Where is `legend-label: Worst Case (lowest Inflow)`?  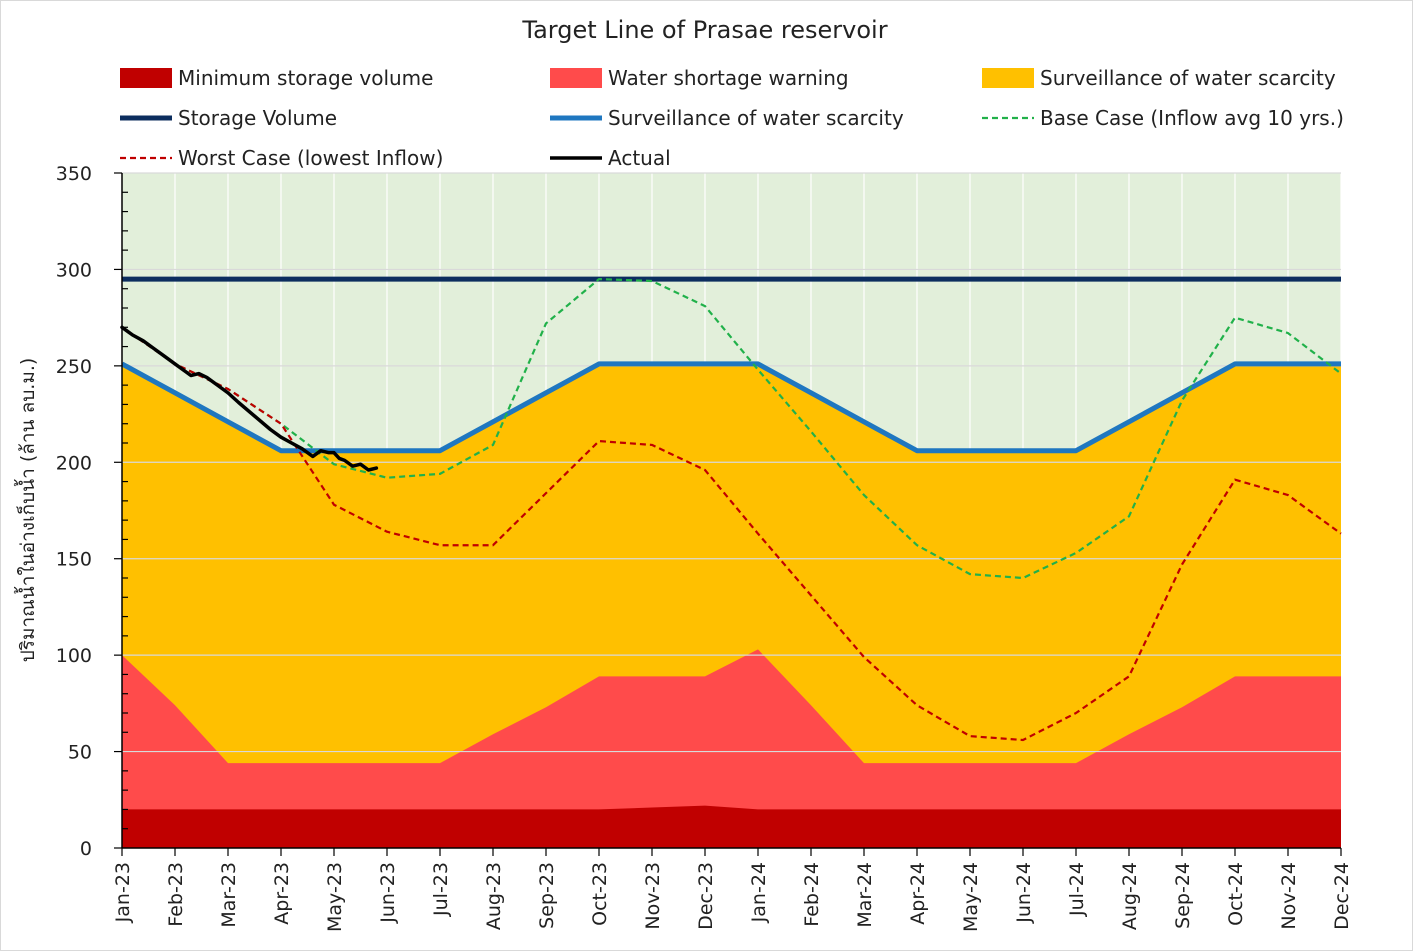
legend-label: Worst Case (lowest Inflow) is located at coordinates (310, 158).